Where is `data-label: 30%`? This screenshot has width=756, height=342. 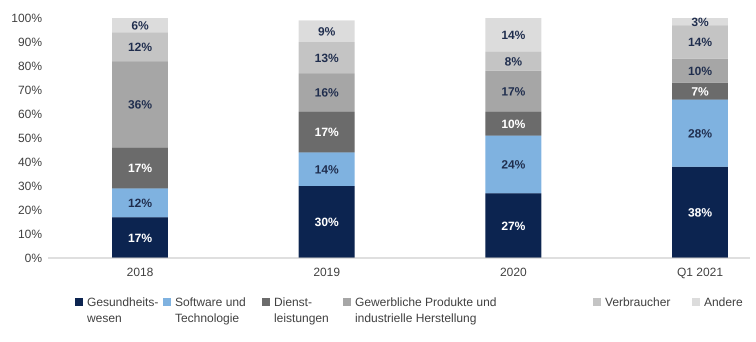 data-label: 30% is located at coordinates (326, 222).